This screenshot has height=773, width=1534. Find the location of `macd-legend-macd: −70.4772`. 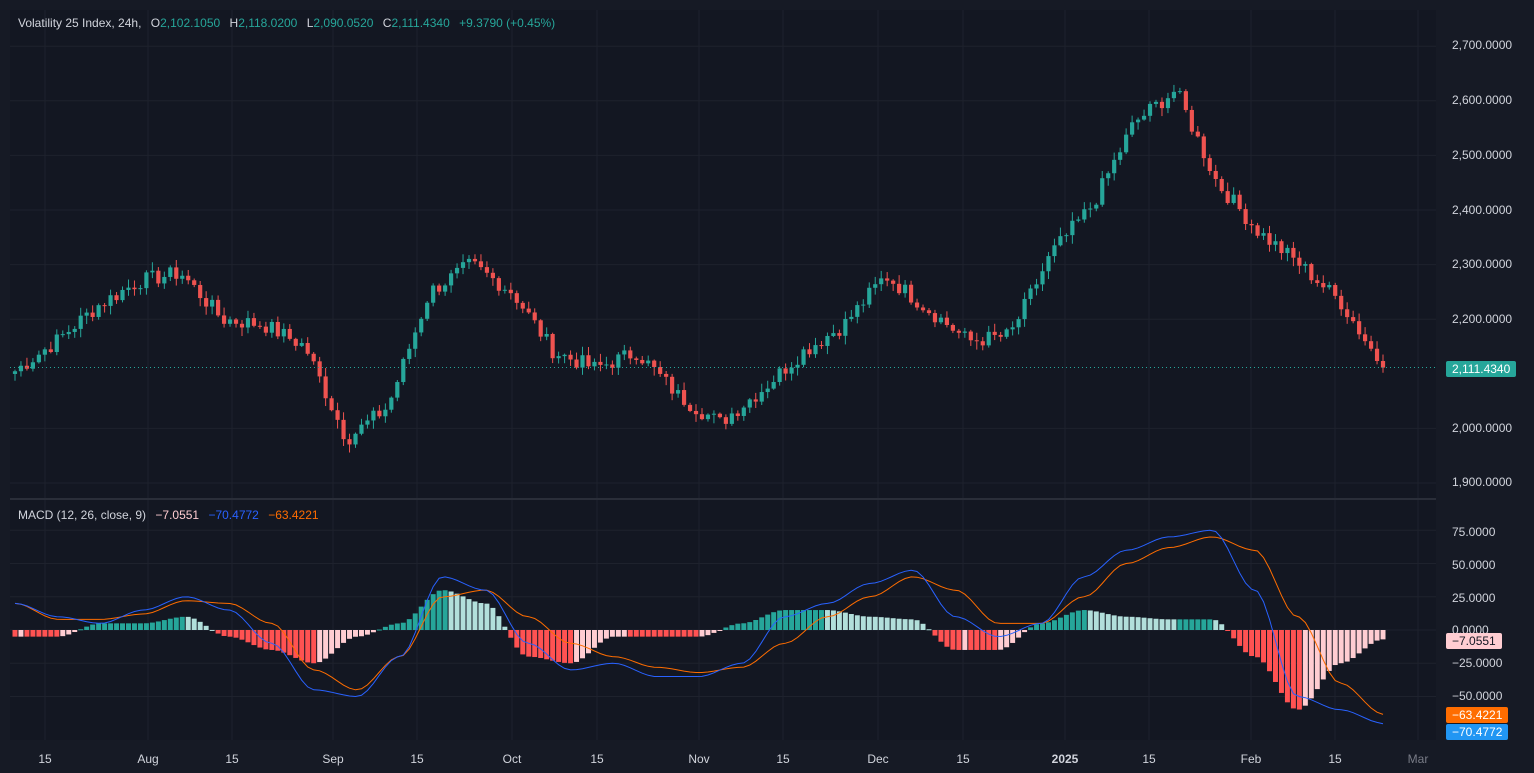

macd-legend-macd: −70.4772 is located at coordinates (233, 515).